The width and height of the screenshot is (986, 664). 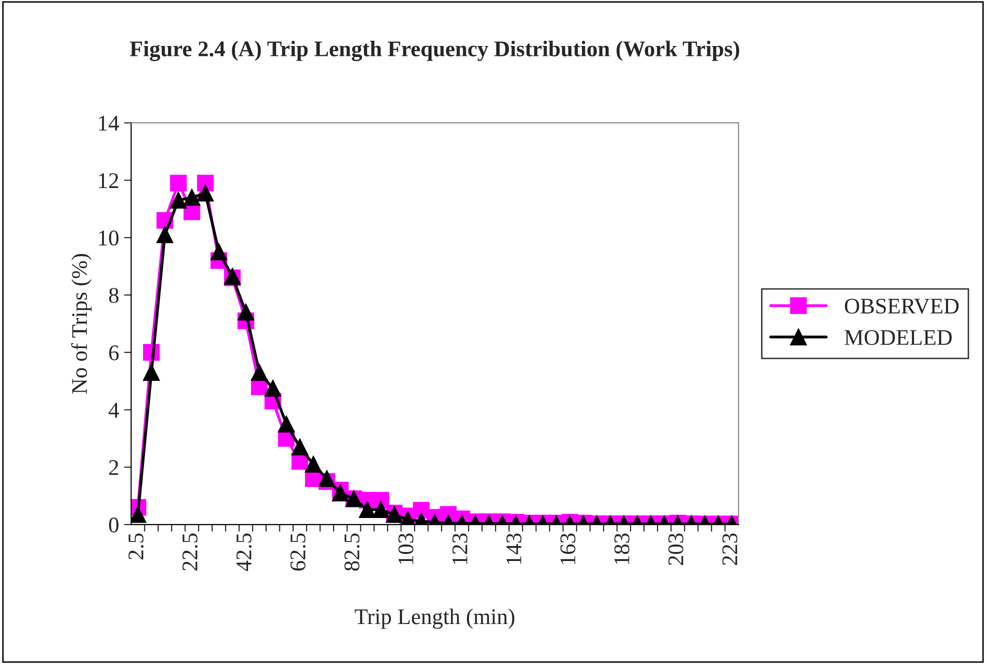 What do you see at coordinates (435, 51) in the screenshot?
I see `chart-title: Figure 2.4 (A) Trip Length Frequency Distribution (Work Trips)` at bounding box center [435, 51].